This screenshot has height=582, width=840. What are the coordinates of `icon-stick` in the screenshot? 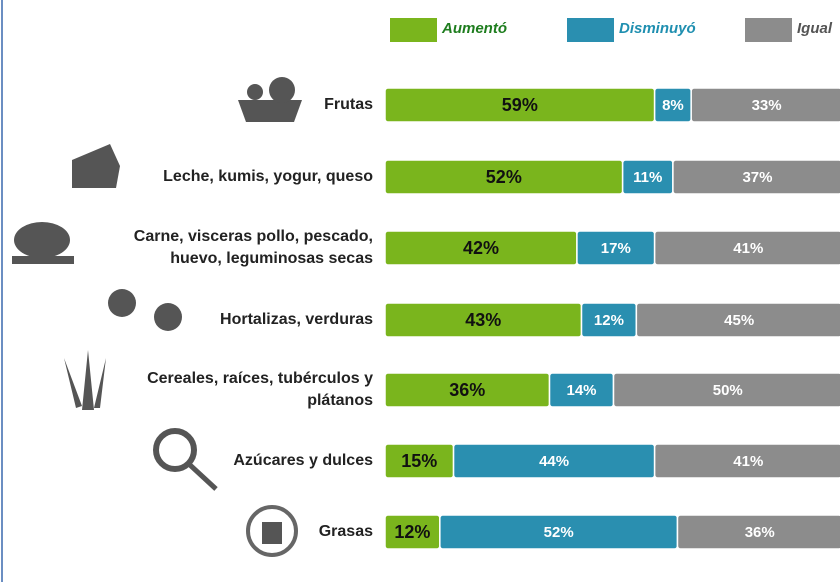 It's located at (203, 477).